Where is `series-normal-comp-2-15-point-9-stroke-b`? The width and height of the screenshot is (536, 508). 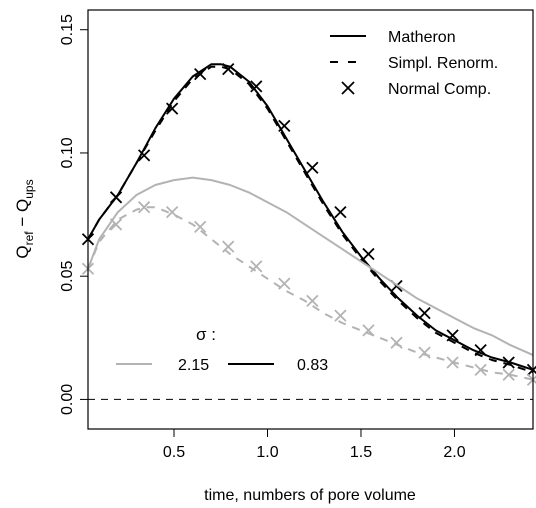 series-normal-comp-2-15-point-9-stroke-b is located at coordinates (340, 315).